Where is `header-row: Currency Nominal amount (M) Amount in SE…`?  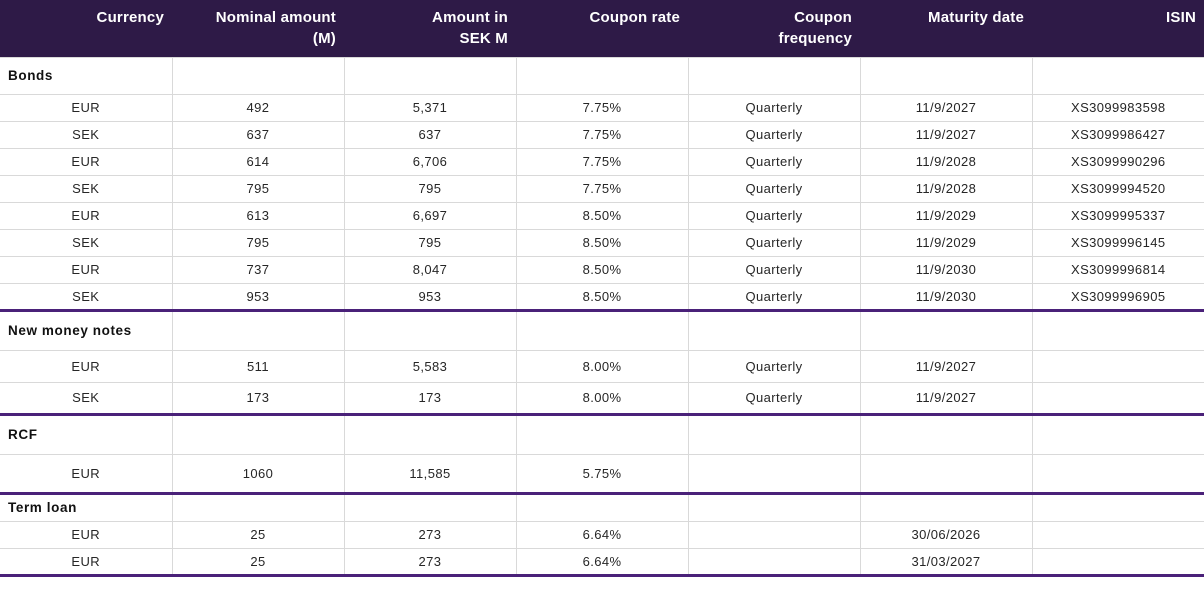 header-row: Currency Nominal amount (M) Amount in SE… is located at coordinates (602, 28).